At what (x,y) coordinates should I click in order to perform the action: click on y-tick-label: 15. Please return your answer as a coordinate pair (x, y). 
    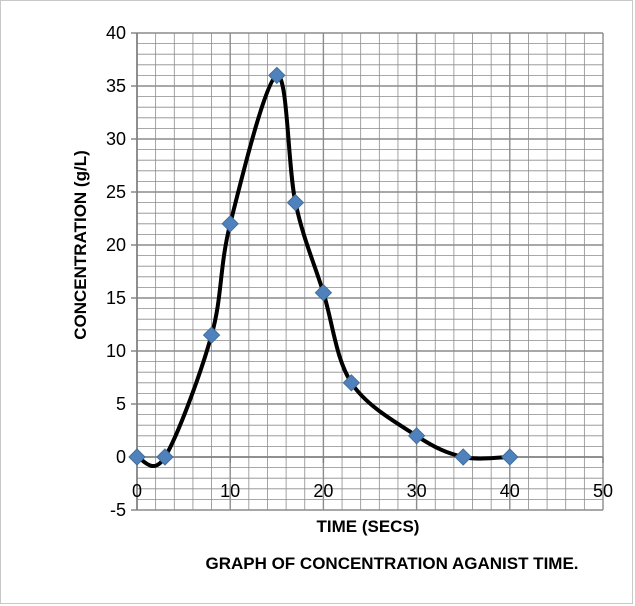
    Looking at the image, I should click on (116, 298).